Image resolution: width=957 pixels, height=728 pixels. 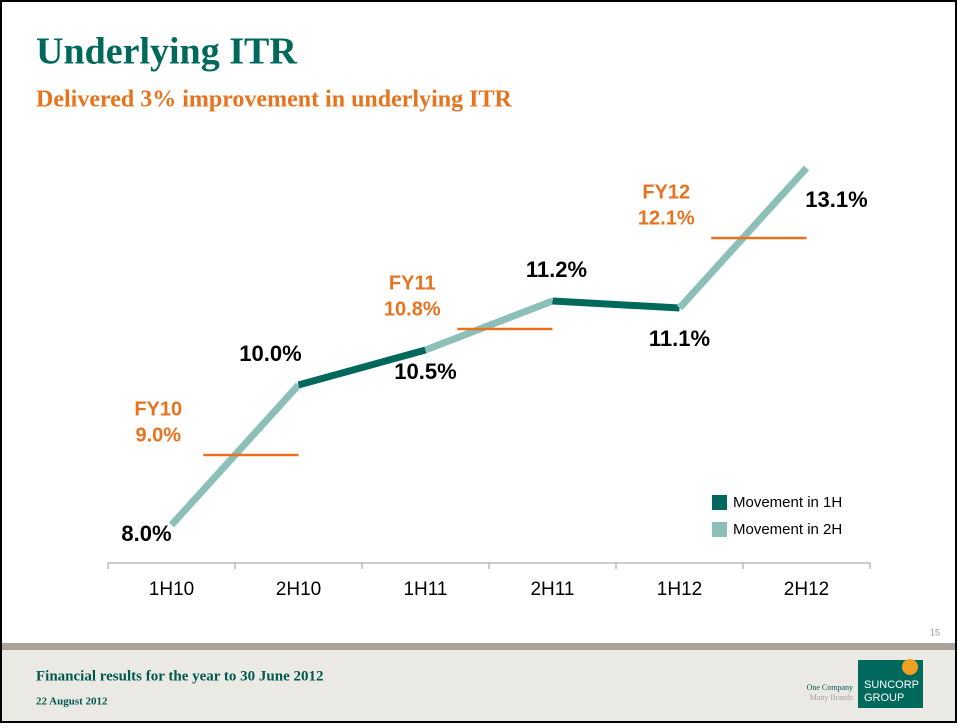 What do you see at coordinates (910, 667) in the screenshot?
I see `logo-sun` at bounding box center [910, 667].